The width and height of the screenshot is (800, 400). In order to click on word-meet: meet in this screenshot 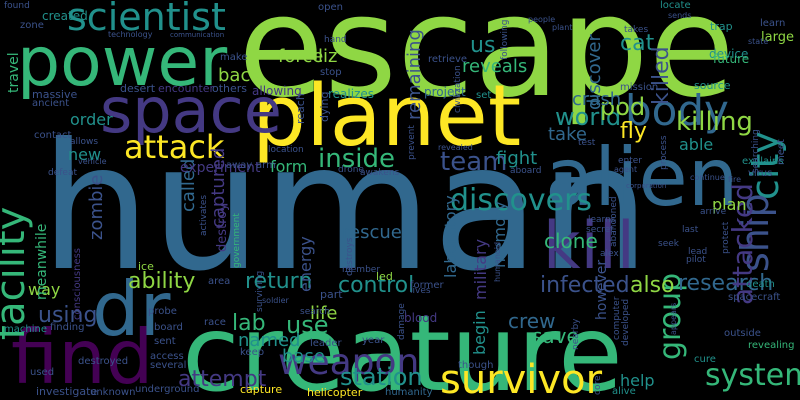, I will do `click(781, 152)`.